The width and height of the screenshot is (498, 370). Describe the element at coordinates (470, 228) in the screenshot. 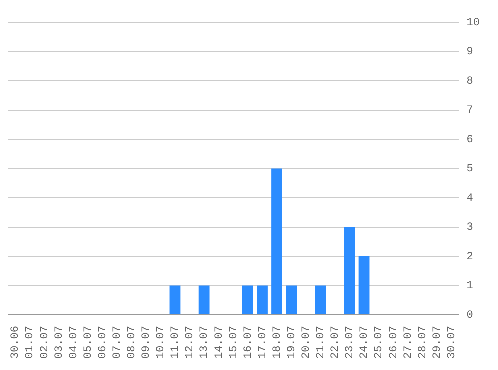

I see `y-tick-label: 3` at that location.